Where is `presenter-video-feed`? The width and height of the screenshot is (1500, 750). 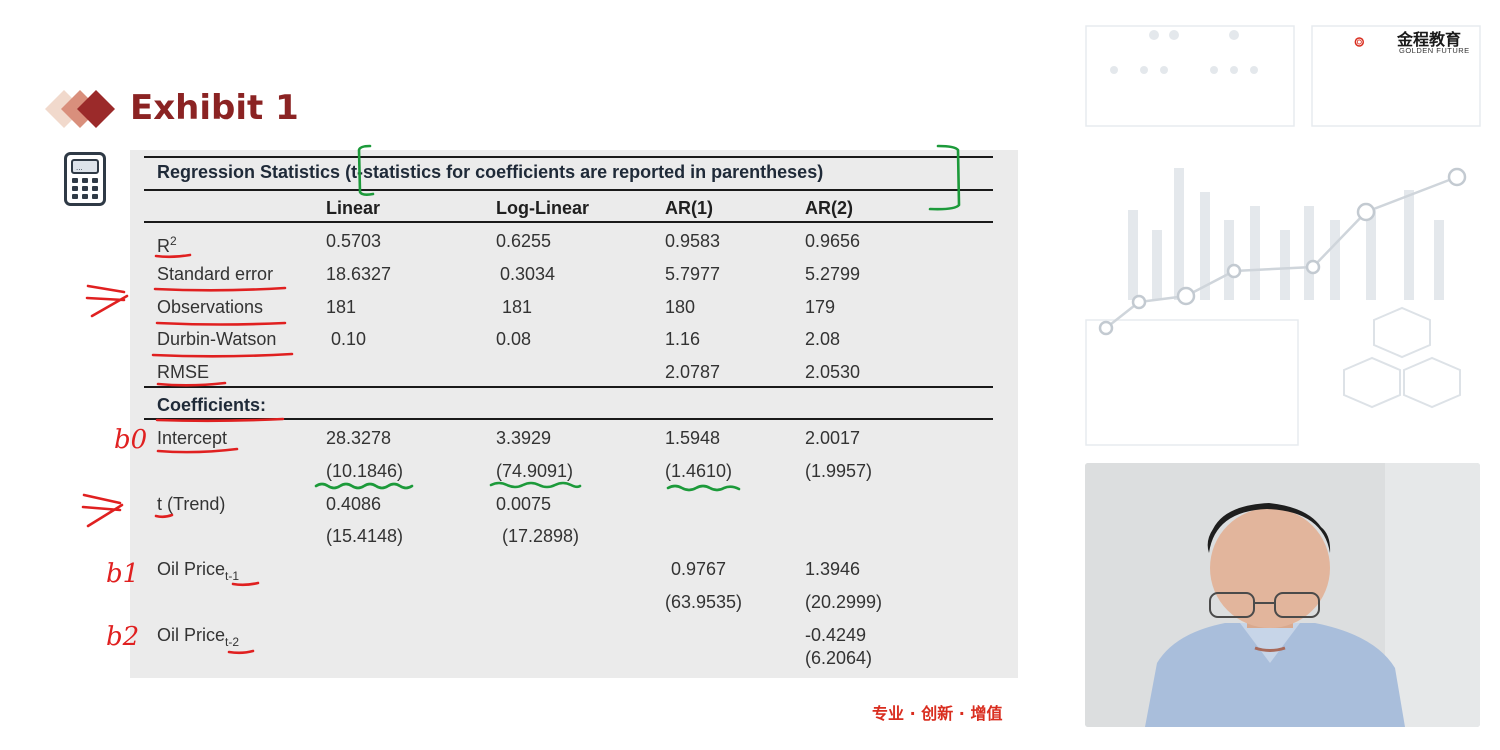 presenter-video-feed is located at coordinates (1282, 595).